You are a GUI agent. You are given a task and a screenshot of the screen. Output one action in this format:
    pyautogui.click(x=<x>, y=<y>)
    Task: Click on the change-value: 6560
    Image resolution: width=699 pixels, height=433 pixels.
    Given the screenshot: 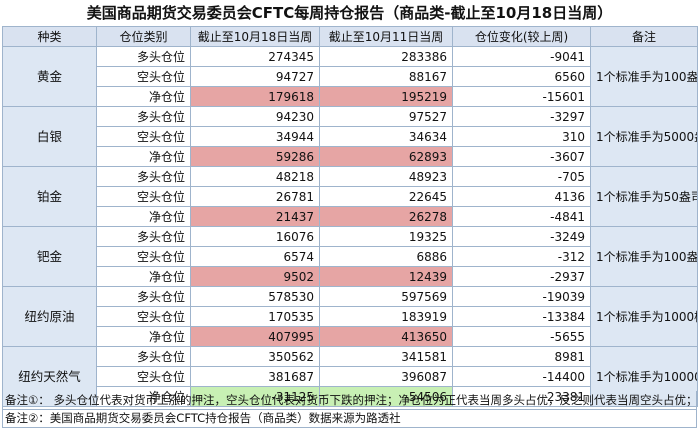 What is the action you would take?
    pyautogui.click(x=521, y=76)
    